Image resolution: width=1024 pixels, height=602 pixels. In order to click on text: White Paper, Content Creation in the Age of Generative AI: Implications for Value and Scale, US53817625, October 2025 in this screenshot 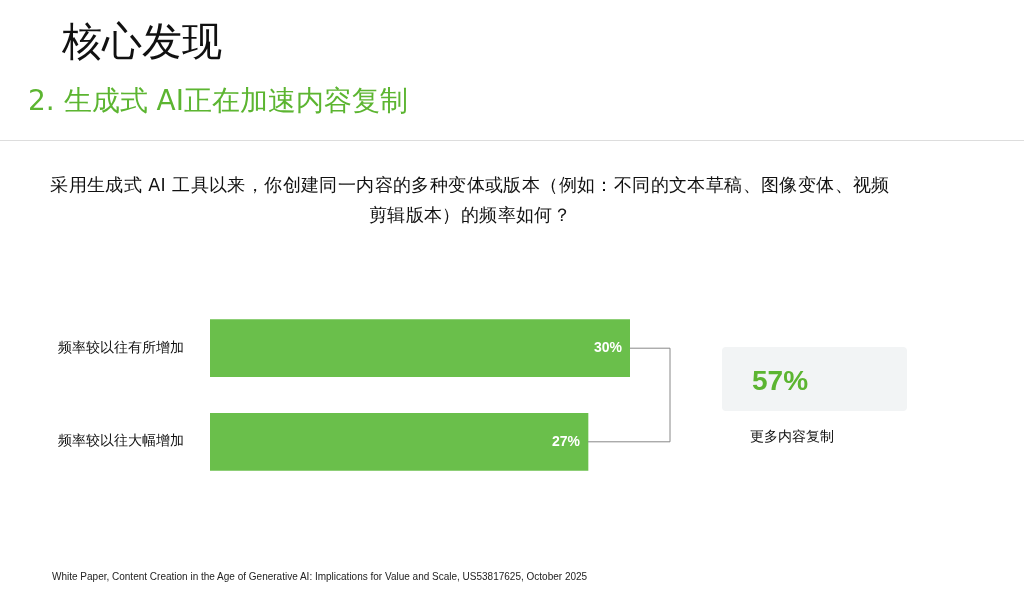, I will do `click(320, 576)`.